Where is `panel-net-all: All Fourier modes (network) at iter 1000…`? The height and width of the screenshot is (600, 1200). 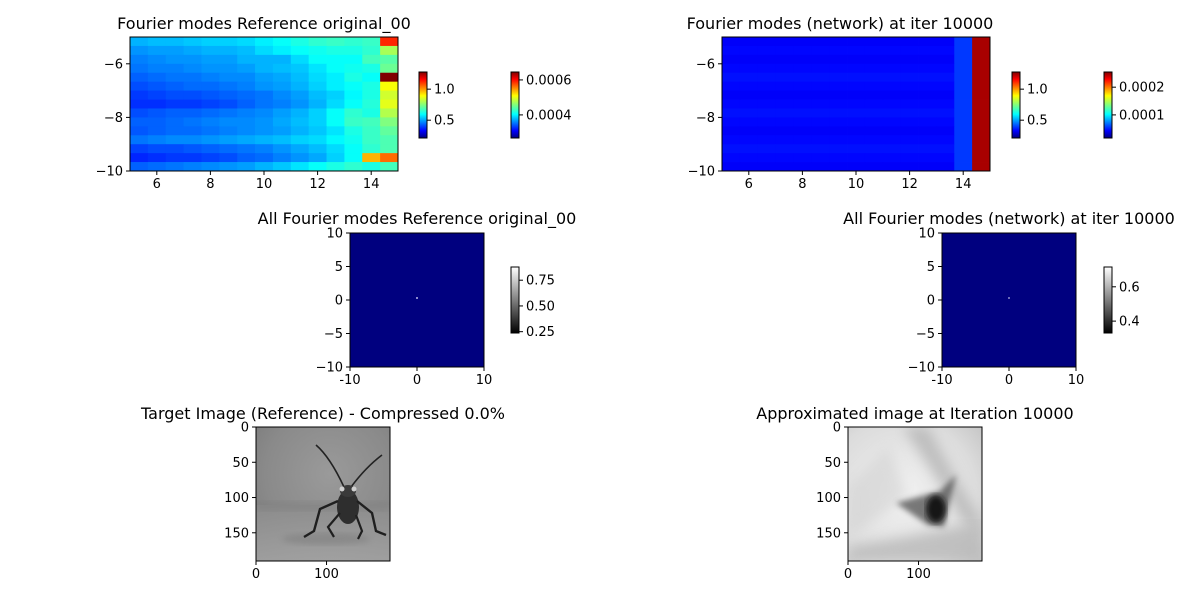 panel-net-all: All Fourier modes (network) at iter 1000… is located at coordinates (1009, 298).